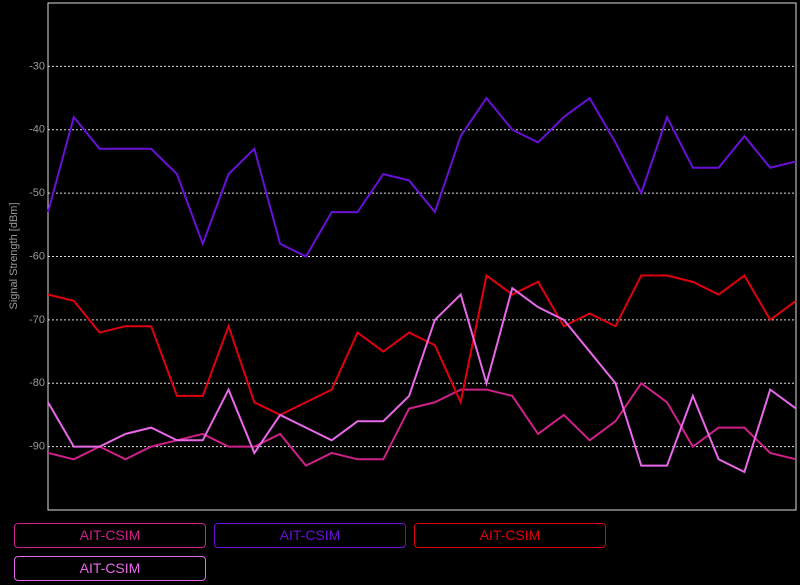 Image resolution: width=800 pixels, height=585 pixels. What do you see at coordinates (422, 424) in the screenshot?
I see `series-line` at bounding box center [422, 424].